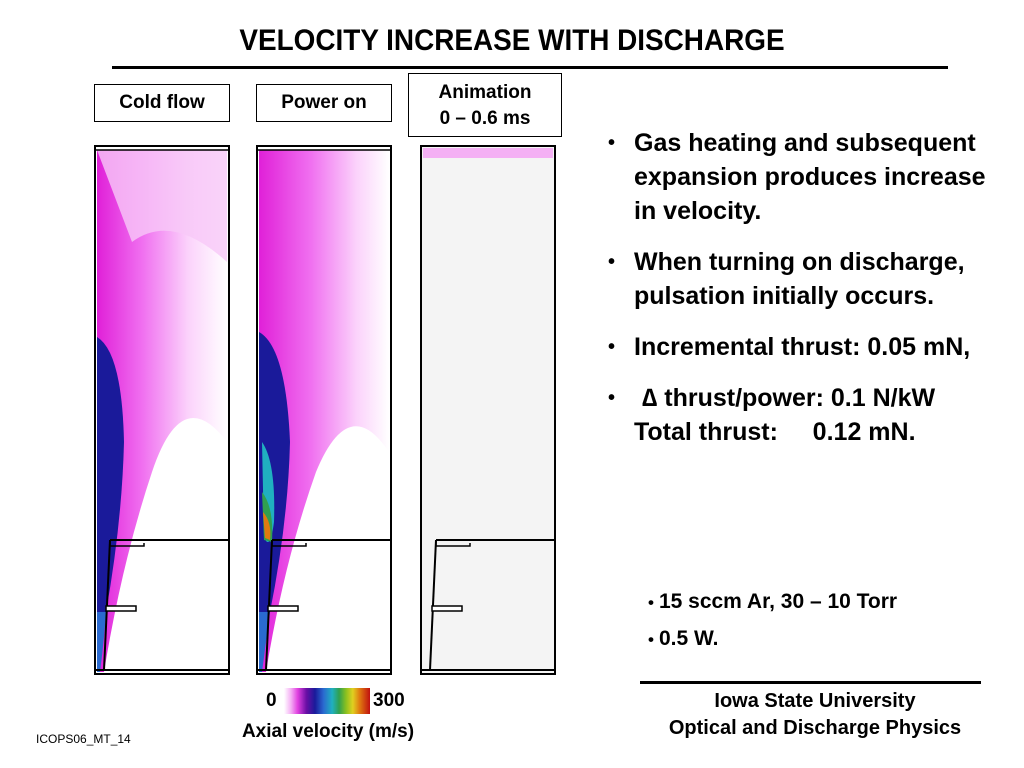 Image resolution: width=1024 pixels, height=768 pixels. Describe the element at coordinates (789, 398) in the screenshot. I see `delta-thrust-line: ∆ thrust/power: 0.1 N/kW` at that location.